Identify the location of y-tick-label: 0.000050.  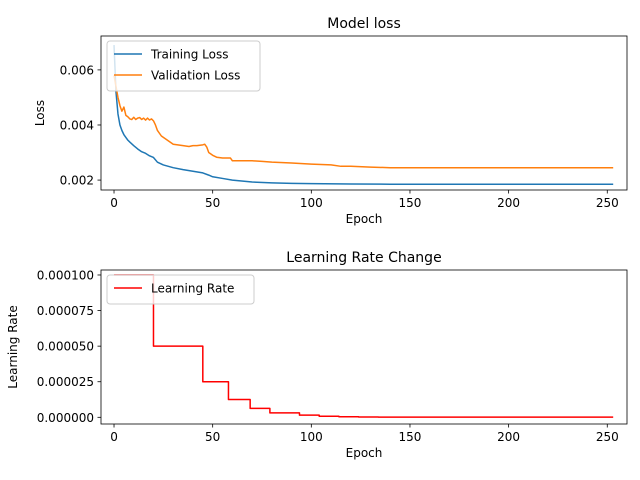
(65, 347).